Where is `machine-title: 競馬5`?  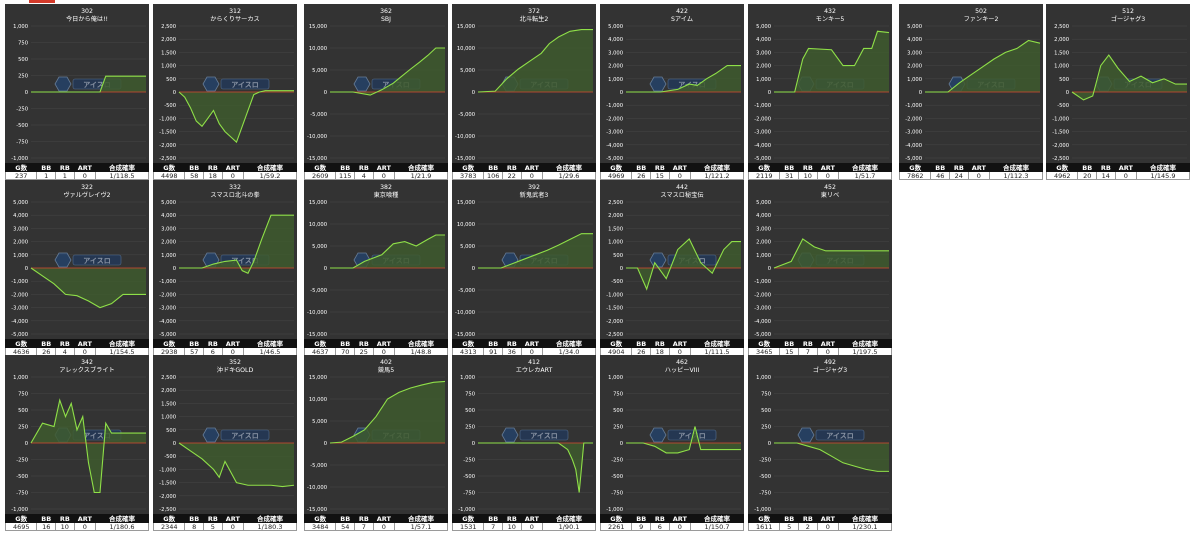
machine-title: 競馬5 is located at coordinates (386, 370).